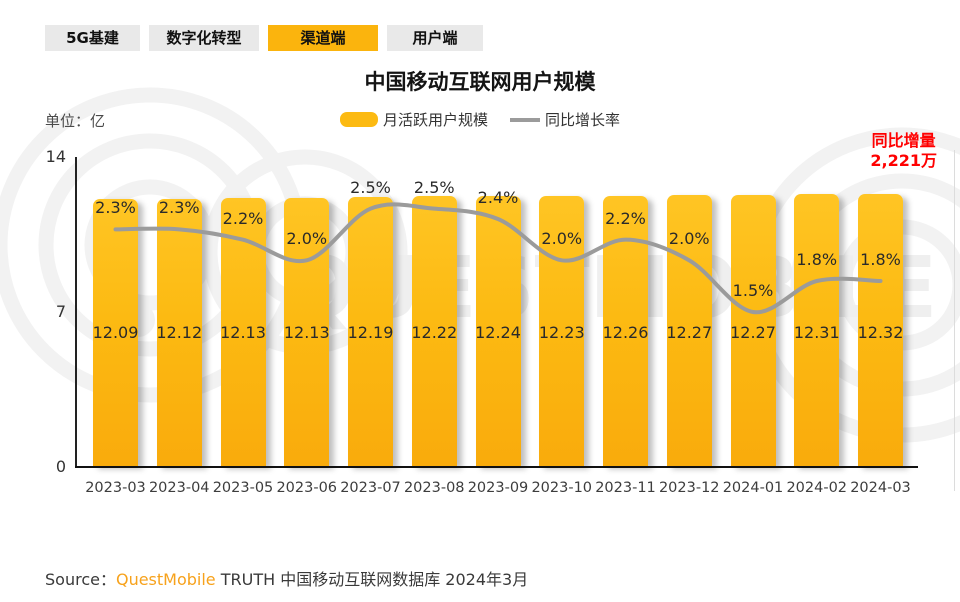 This screenshot has width=960, height=602. What do you see at coordinates (561, 332) in the screenshot?
I see `bar-value-label: 12.23` at bounding box center [561, 332].